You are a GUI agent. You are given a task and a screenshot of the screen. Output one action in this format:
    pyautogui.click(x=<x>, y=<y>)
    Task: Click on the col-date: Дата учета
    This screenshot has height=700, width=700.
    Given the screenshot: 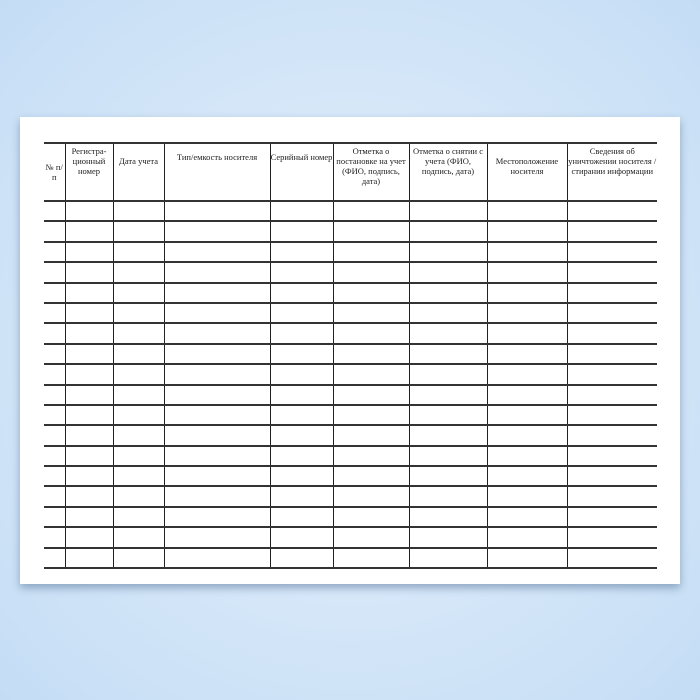 What is the action you would take?
    pyautogui.click(x=138, y=172)
    